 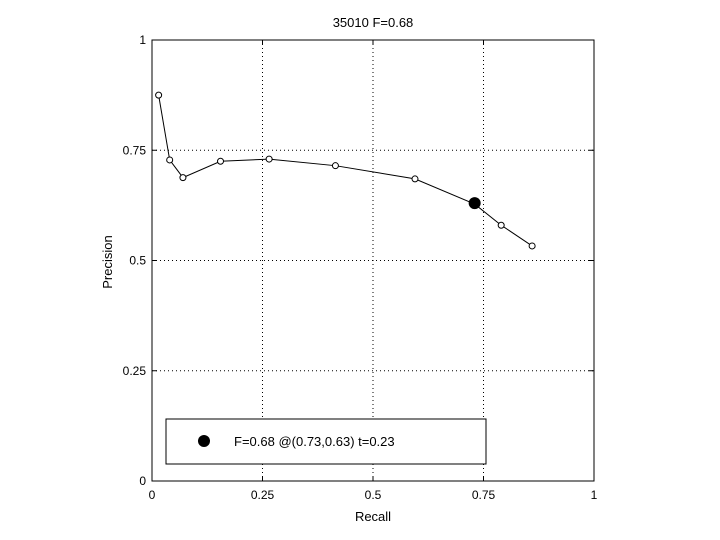 I want to click on x-tick-label: 0, so click(x=152, y=495).